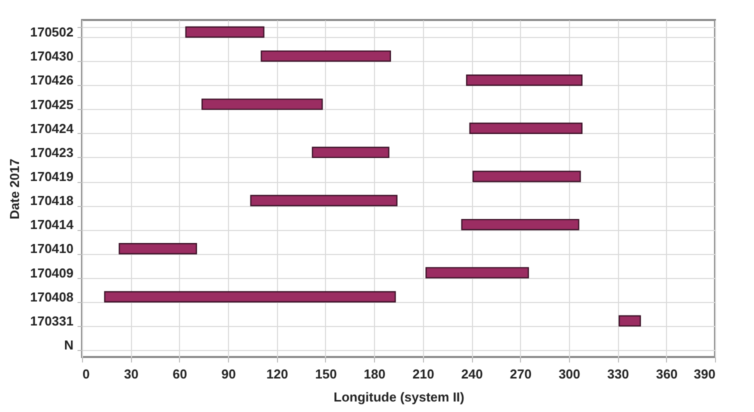  I want to click on y-tick-label: 170418, so click(52, 200).